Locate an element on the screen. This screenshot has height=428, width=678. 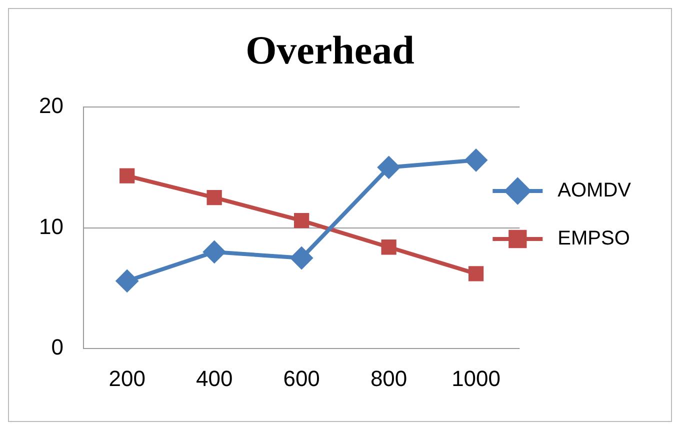
legend-label: AOMDV is located at coordinates (595, 191).